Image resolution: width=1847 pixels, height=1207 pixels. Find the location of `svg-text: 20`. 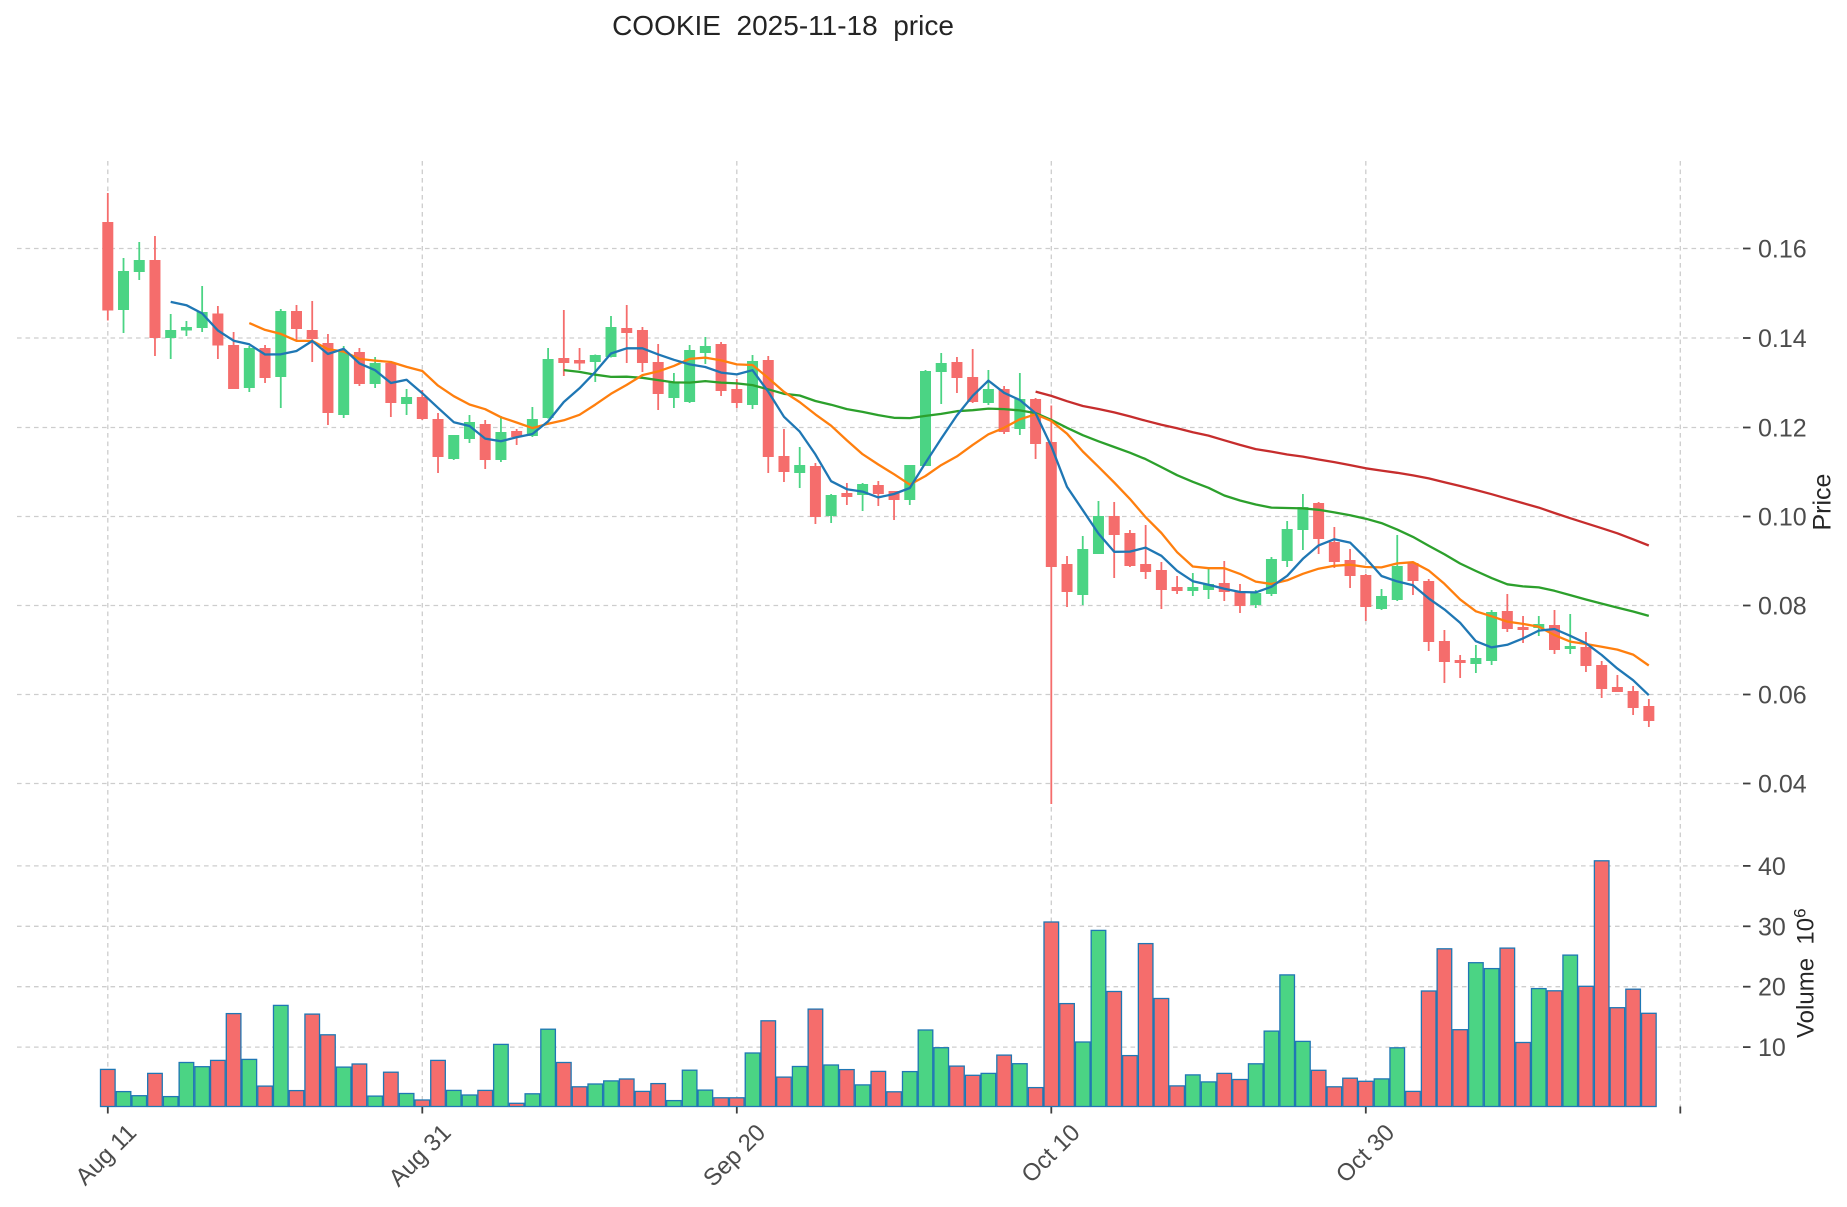

svg-text: 20 is located at coordinates (1772, 988).